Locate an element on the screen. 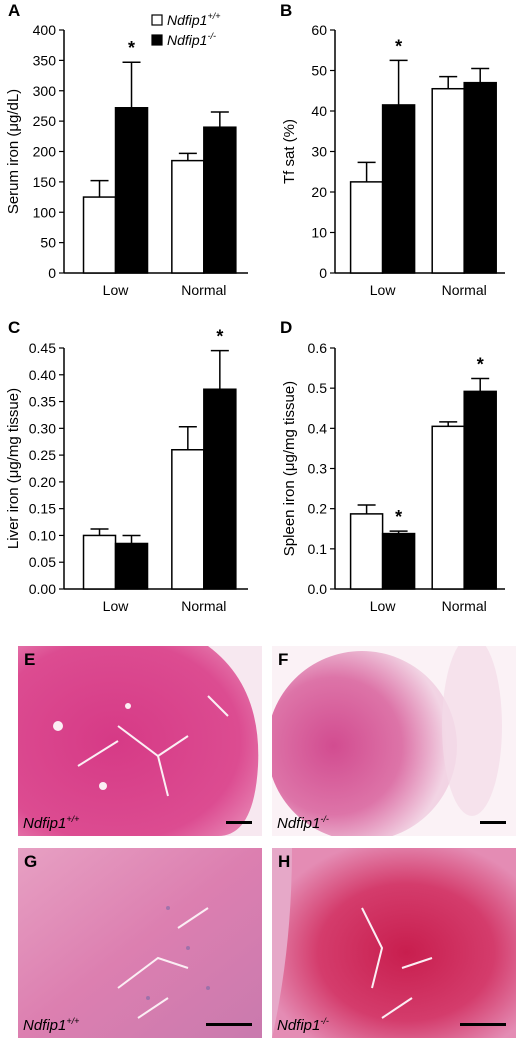 Image resolution: width=520 pixels, height=1042 pixels. micrograph-g: G Ndfip1+/+ is located at coordinates (140, 943).